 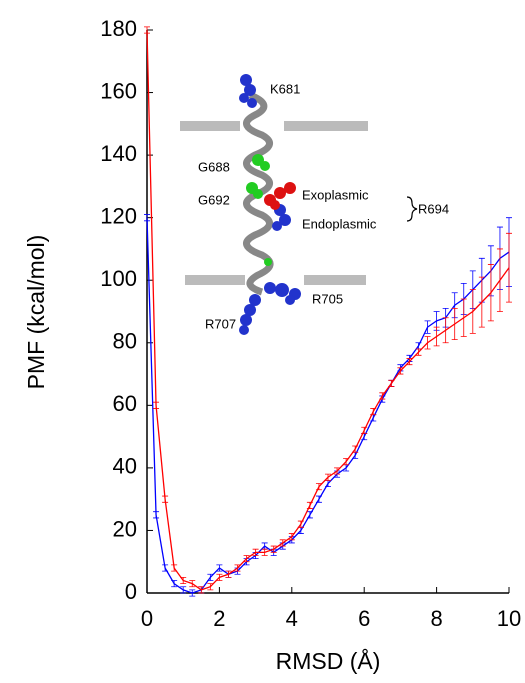 I want to click on annotation: K681, so click(x=285, y=88).